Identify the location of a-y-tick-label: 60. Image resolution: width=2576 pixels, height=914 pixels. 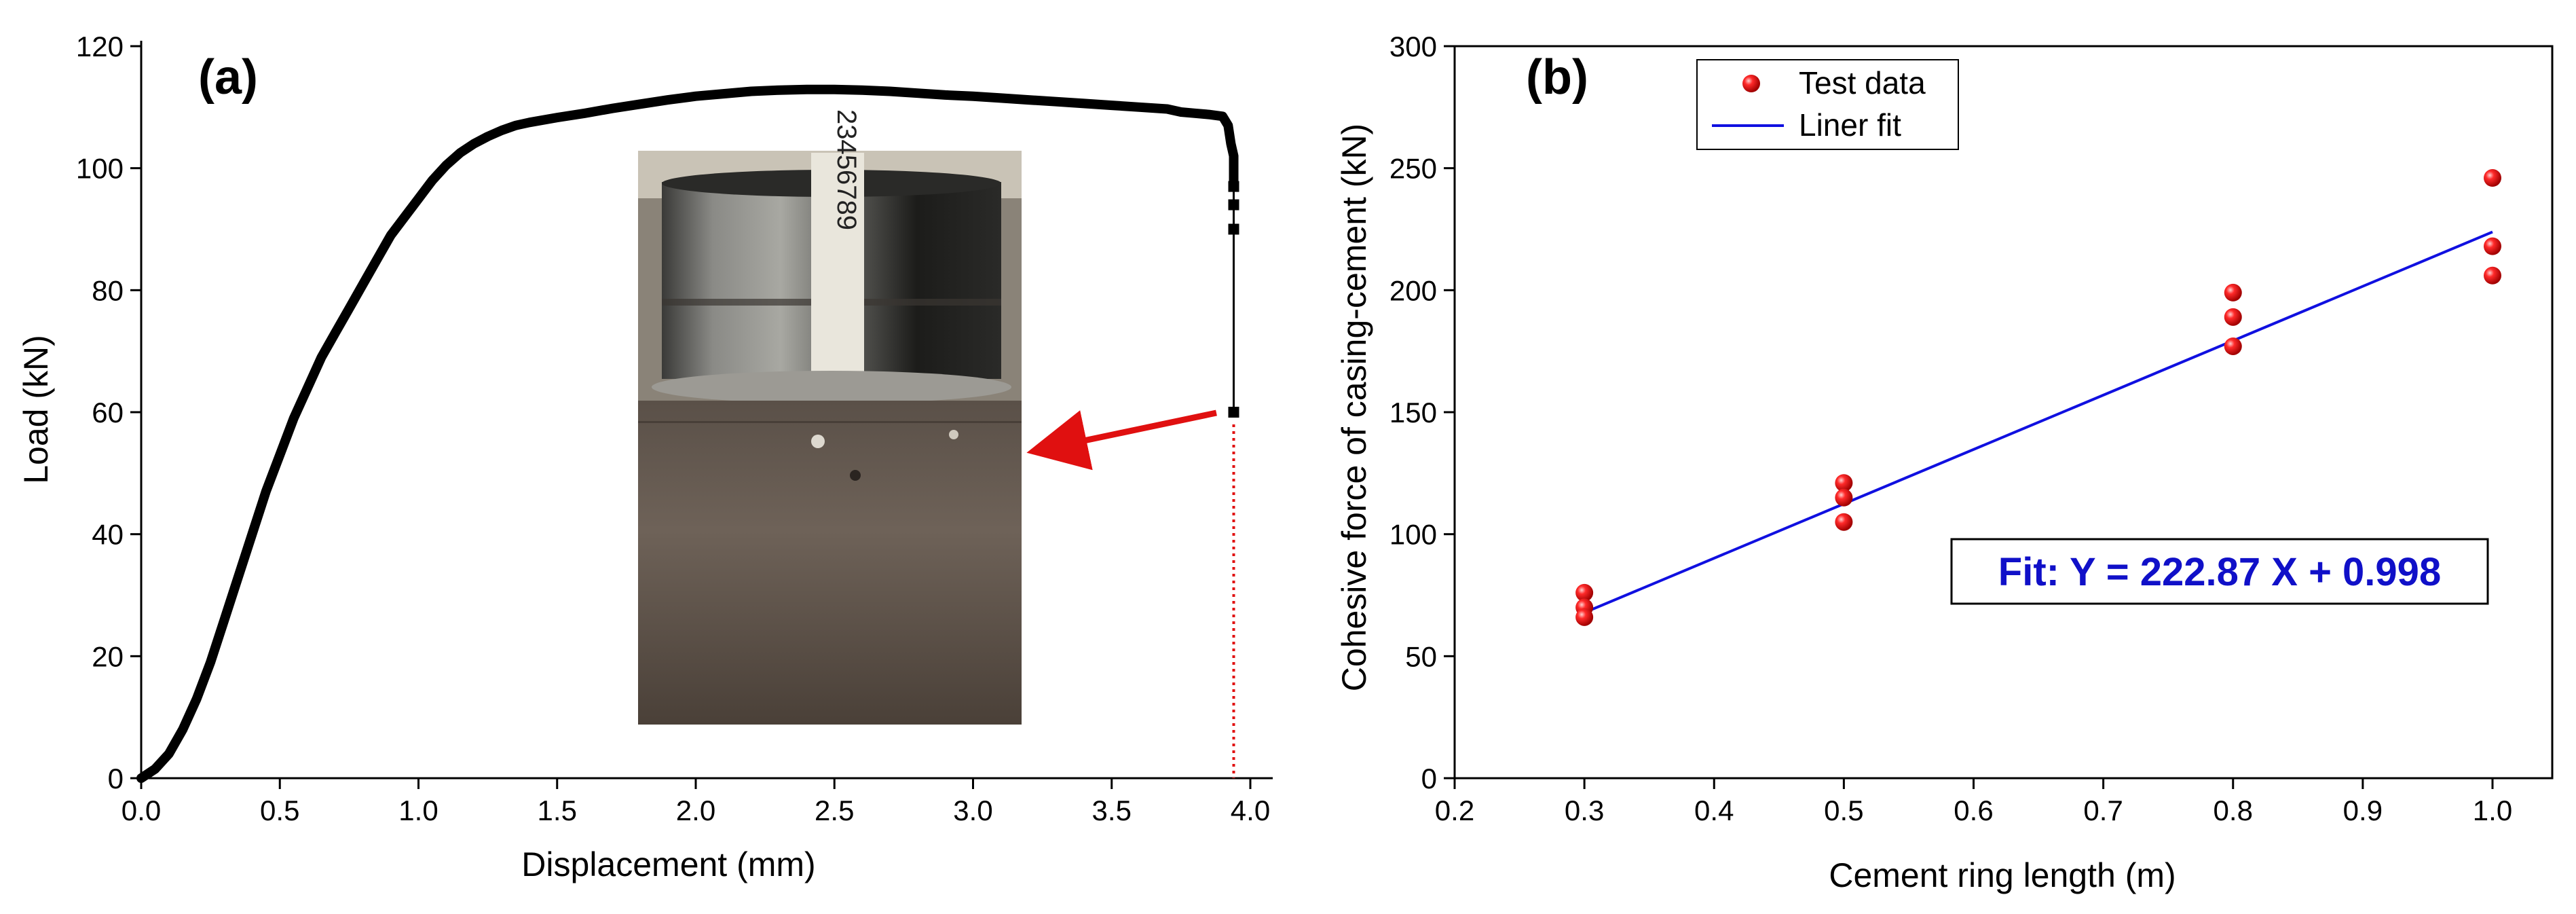
(108, 412).